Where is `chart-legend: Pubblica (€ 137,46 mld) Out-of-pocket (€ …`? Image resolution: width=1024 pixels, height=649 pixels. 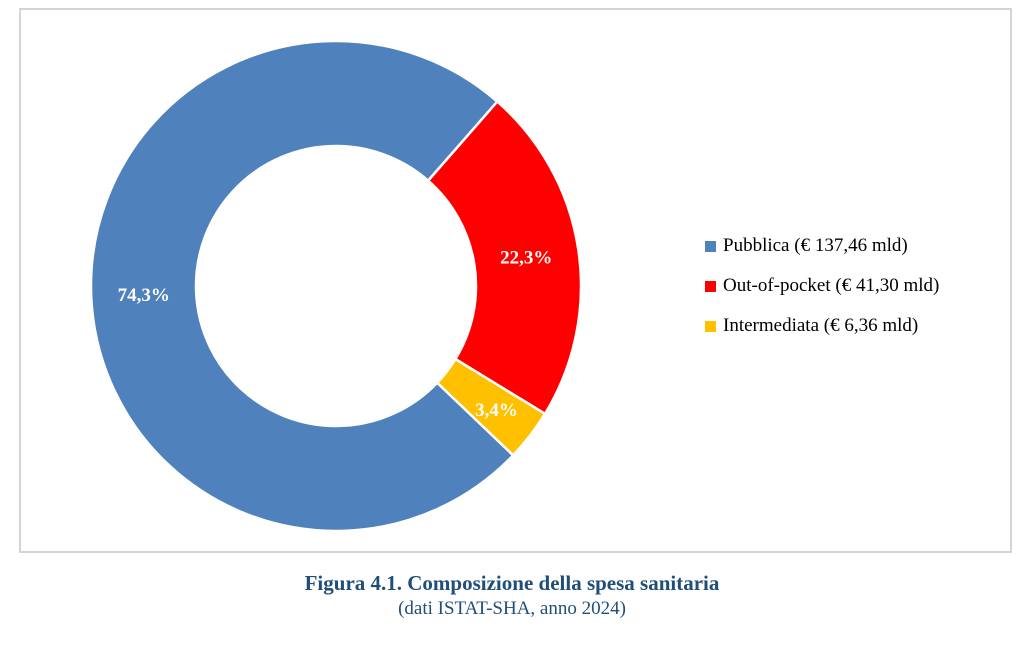 chart-legend: Pubblica (€ 137,46 mld) Out-of-pocket (€ … is located at coordinates (822, 286).